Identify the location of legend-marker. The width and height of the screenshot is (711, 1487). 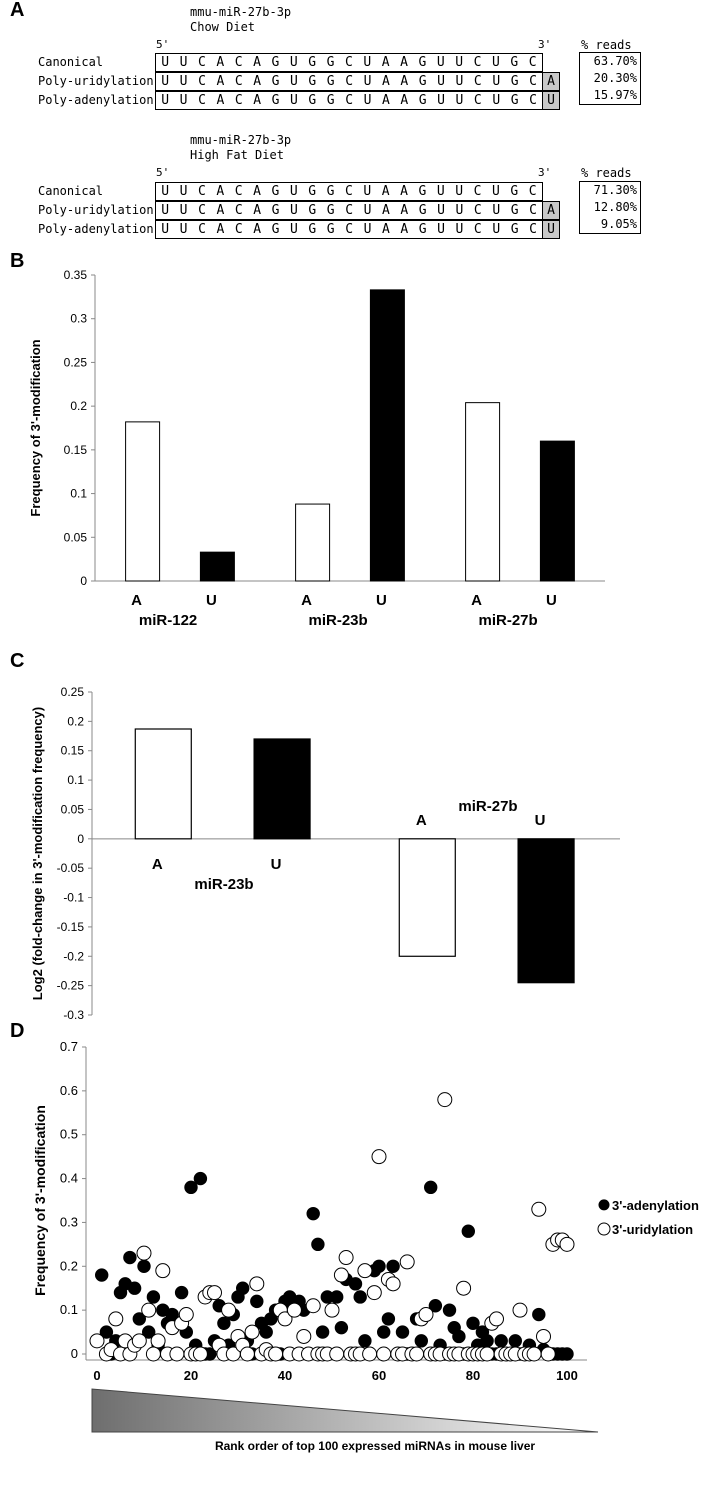
(604, 1205).